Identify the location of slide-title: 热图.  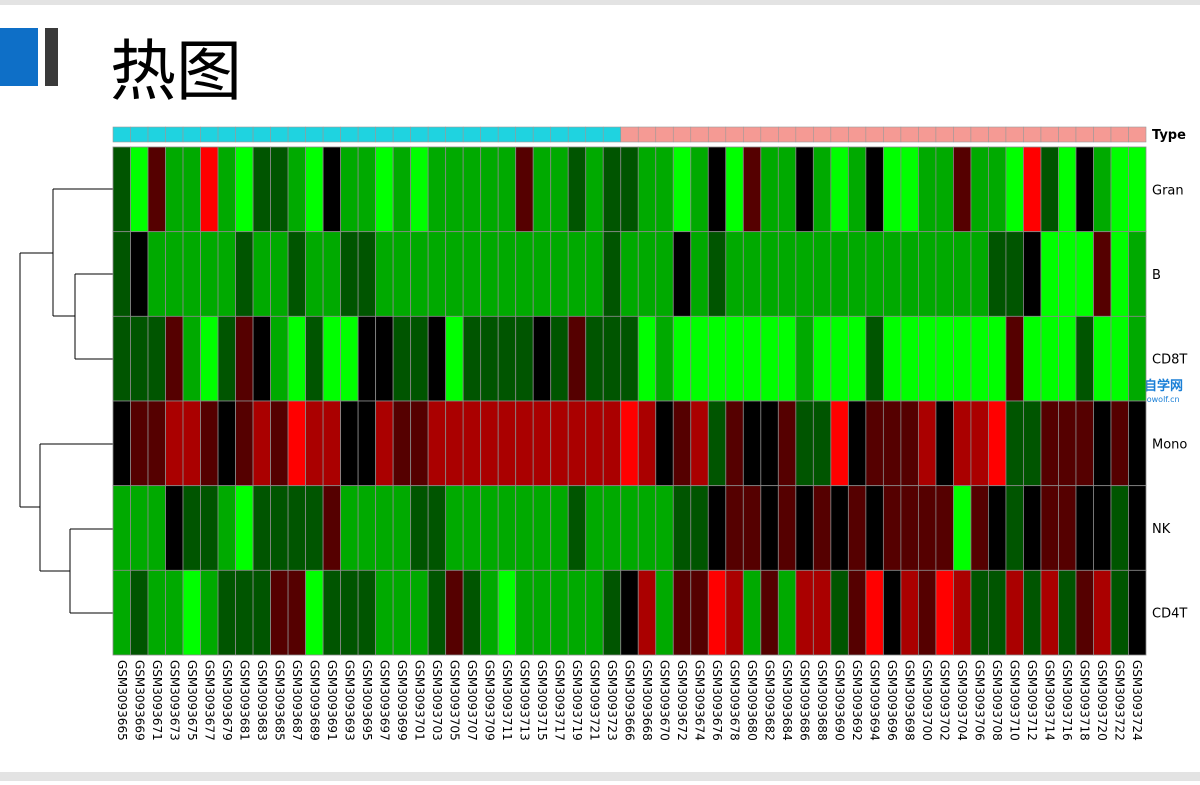
(176, 71).